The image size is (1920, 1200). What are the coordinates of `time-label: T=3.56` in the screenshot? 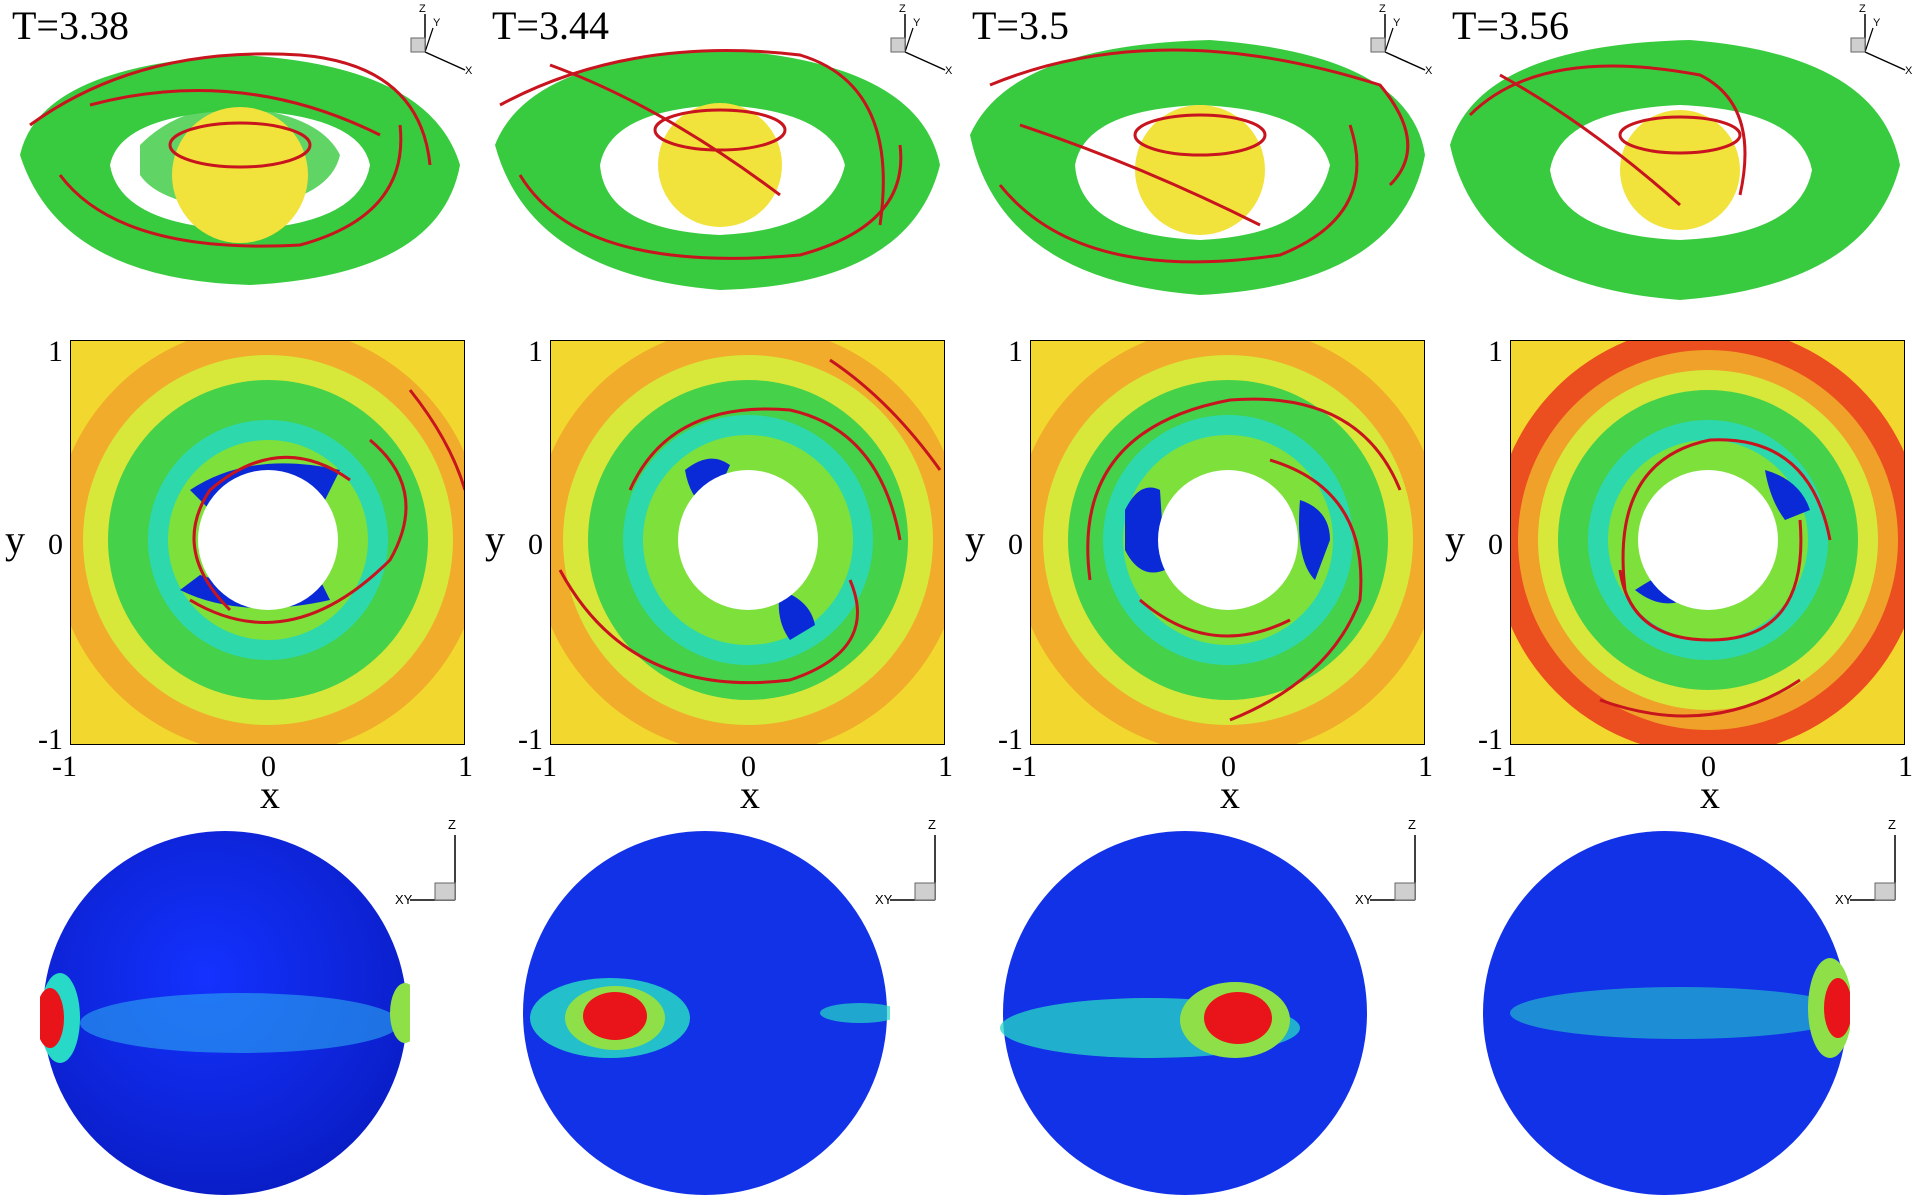 It's located at (1510, 25).